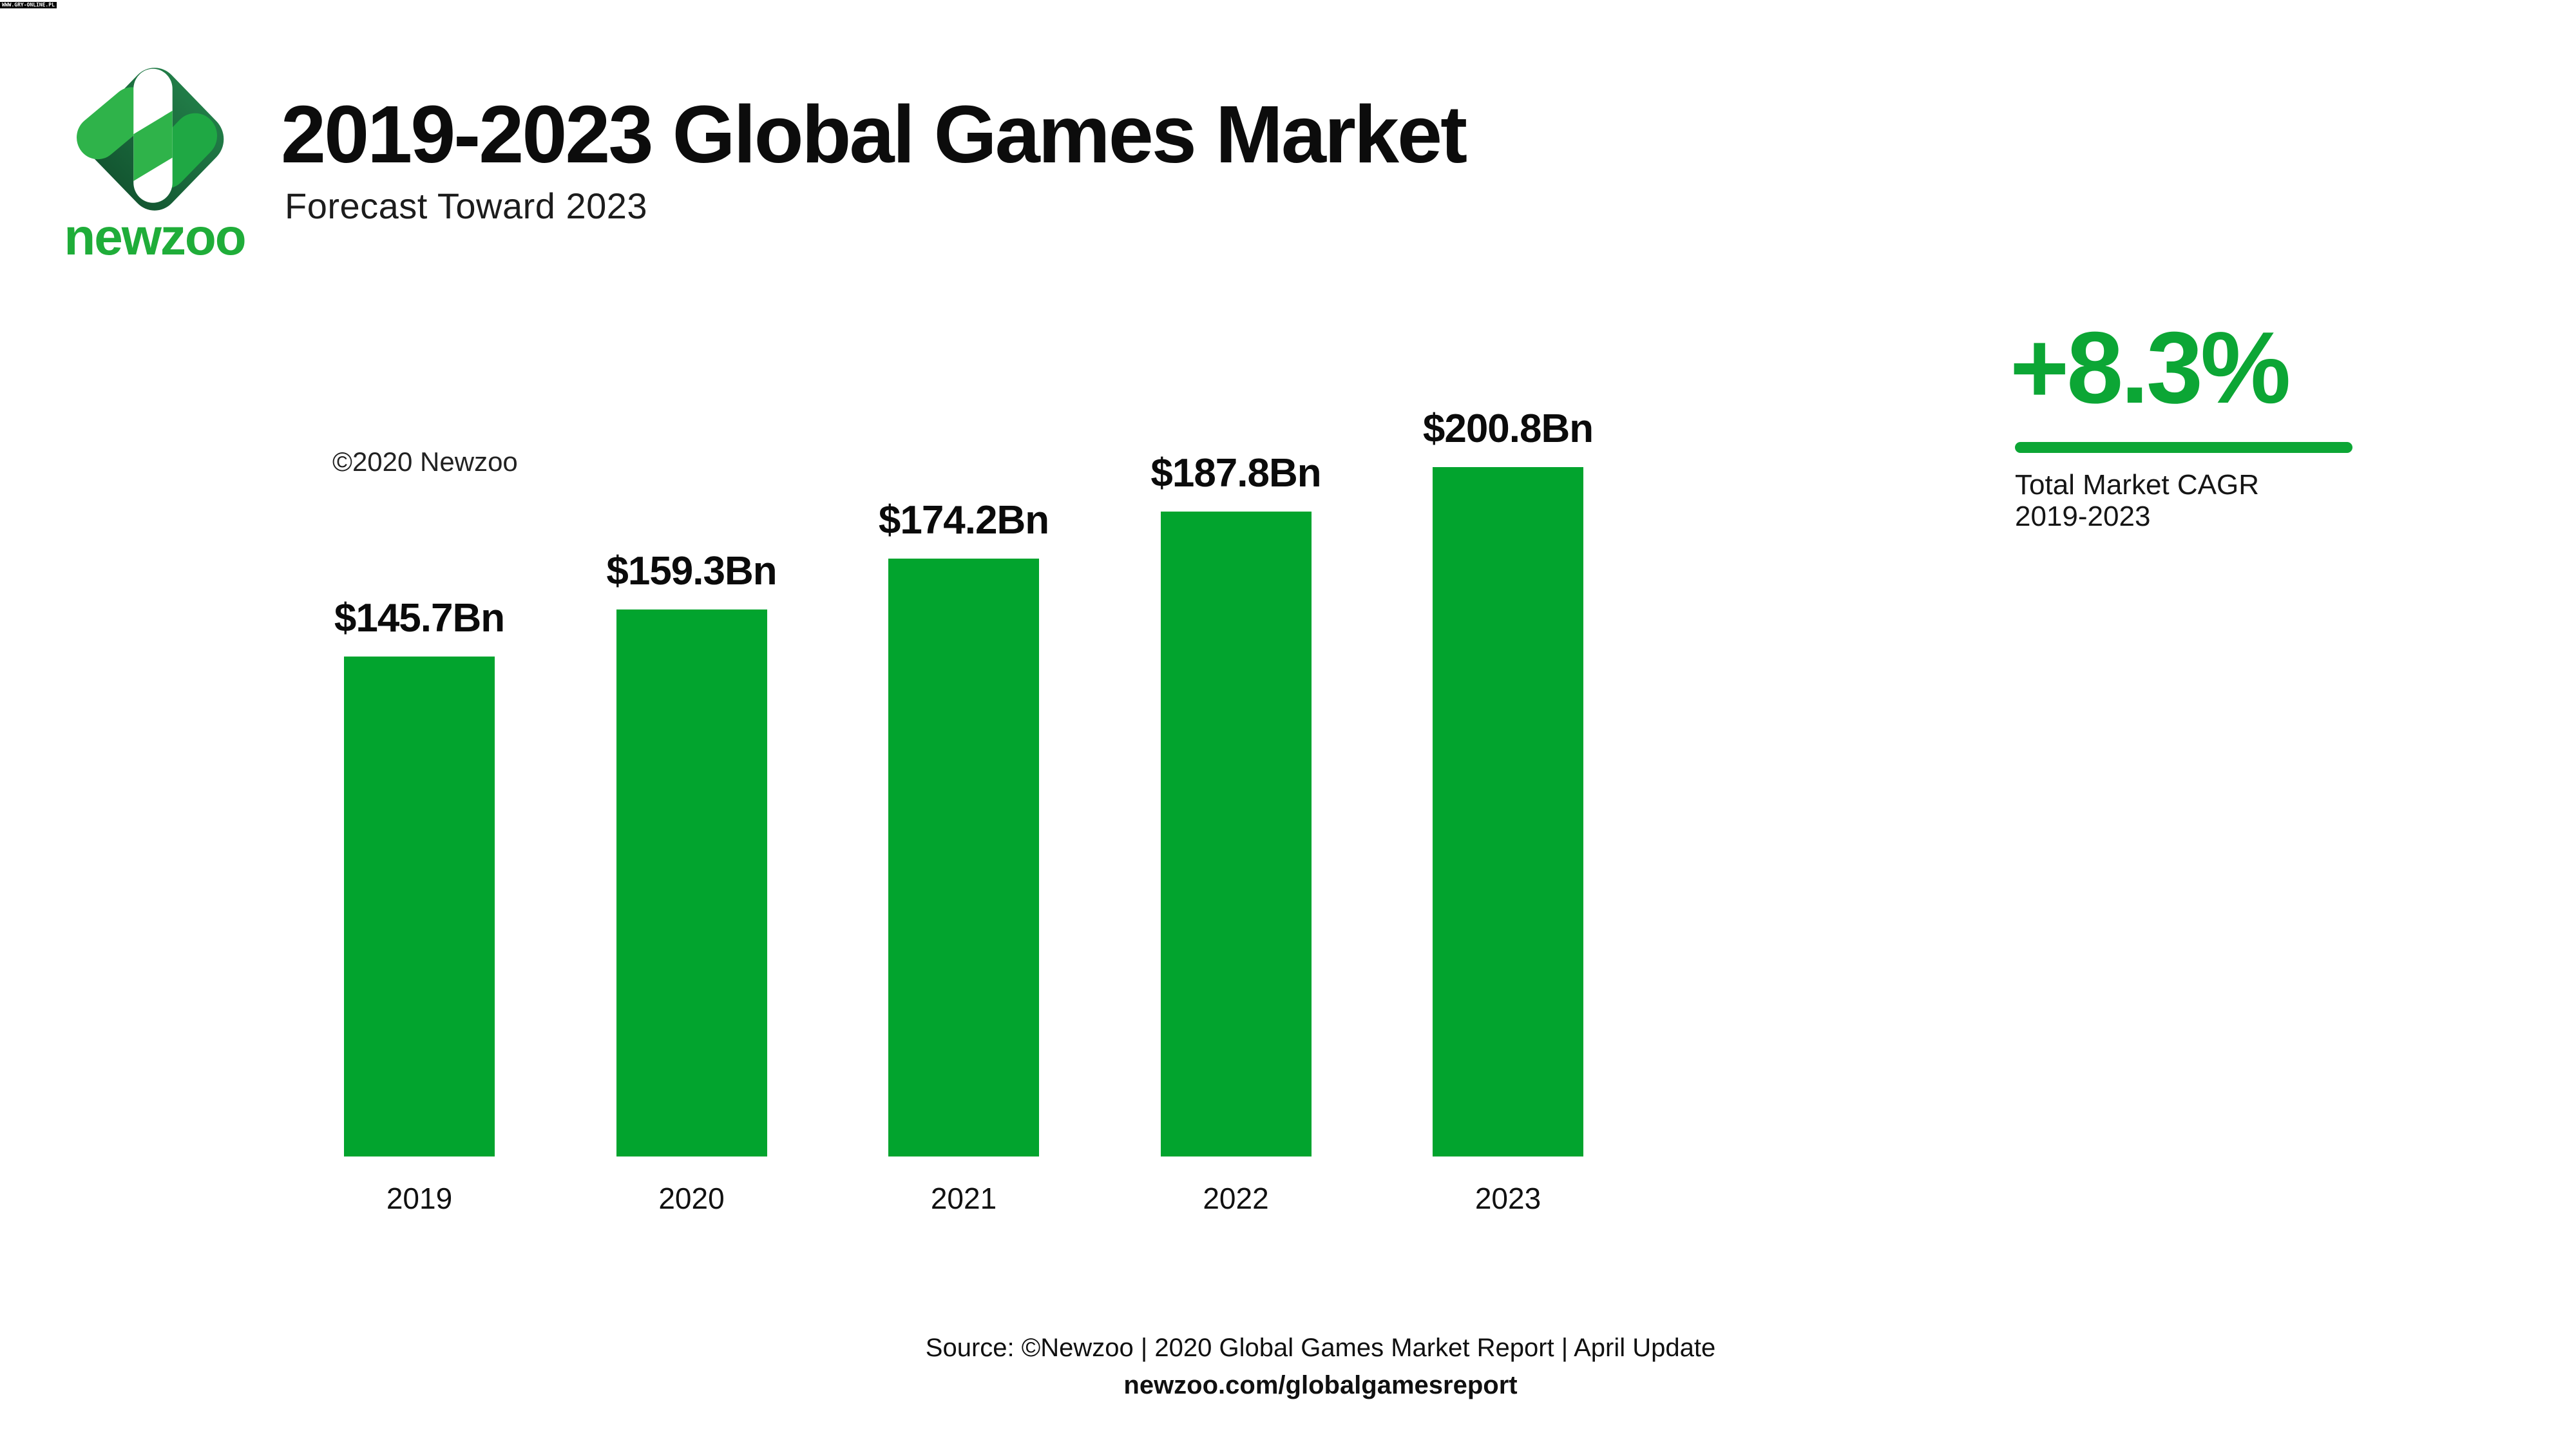 This screenshot has height=1449, width=2576. Describe the element at coordinates (691, 1198) in the screenshot. I see `axis-label-2020: 2020` at that location.